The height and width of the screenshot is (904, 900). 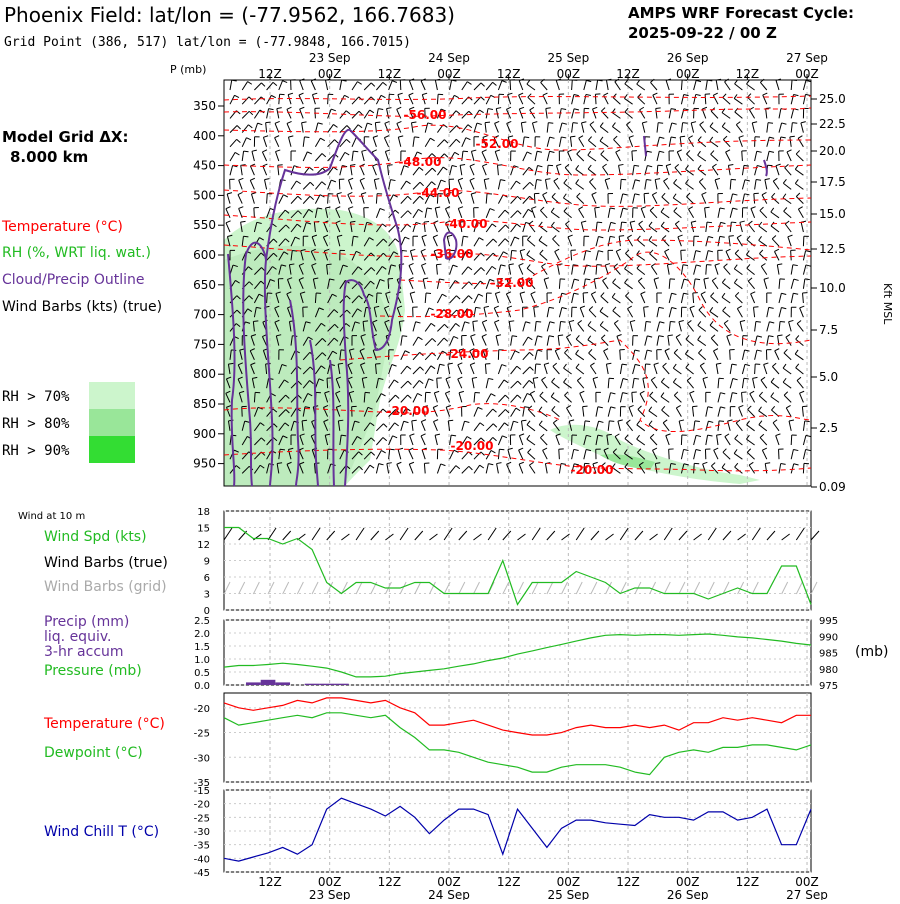 What do you see at coordinates (93, 671) in the screenshot?
I see `pressure-label: Pressure (mb)` at bounding box center [93, 671].